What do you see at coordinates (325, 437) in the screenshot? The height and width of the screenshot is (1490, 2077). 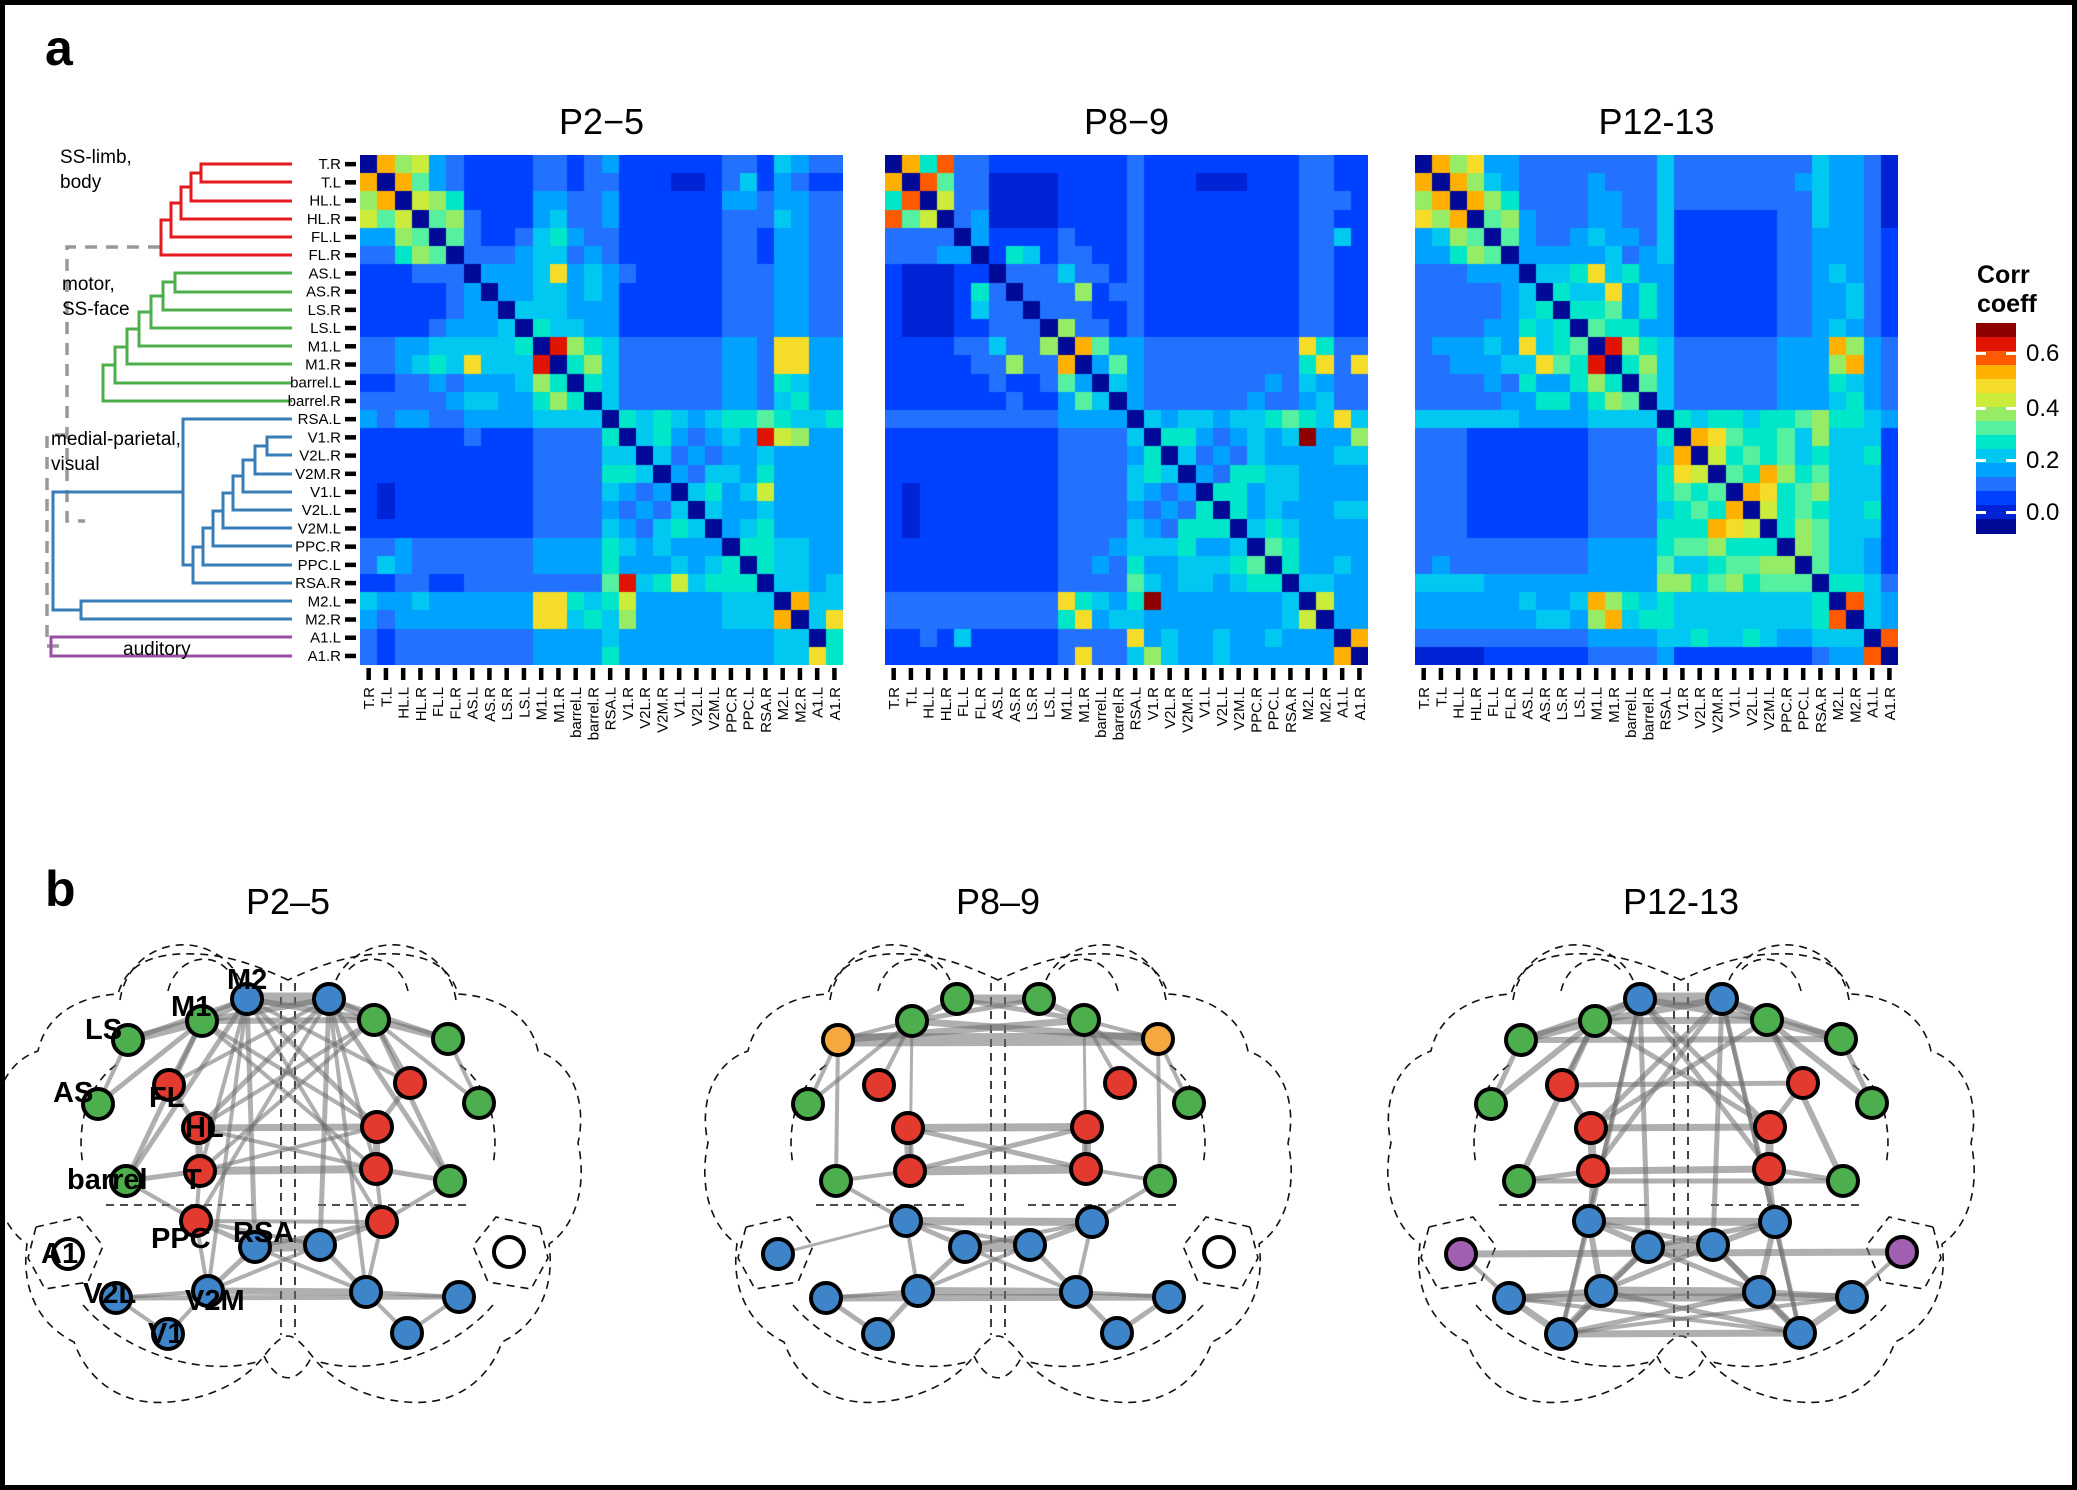 I see `row-label: V1.R` at bounding box center [325, 437].